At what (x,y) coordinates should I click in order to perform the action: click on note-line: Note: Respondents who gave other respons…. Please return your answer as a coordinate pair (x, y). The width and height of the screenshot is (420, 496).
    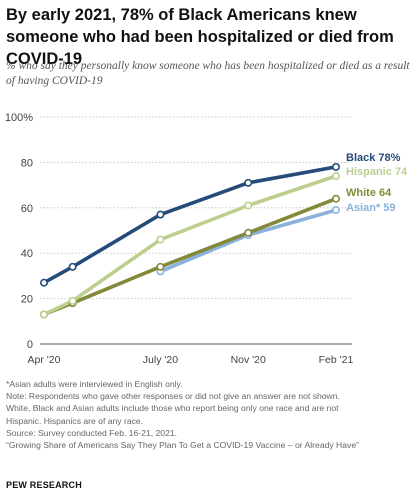
    Looking at the image, I should click on (173, 396).